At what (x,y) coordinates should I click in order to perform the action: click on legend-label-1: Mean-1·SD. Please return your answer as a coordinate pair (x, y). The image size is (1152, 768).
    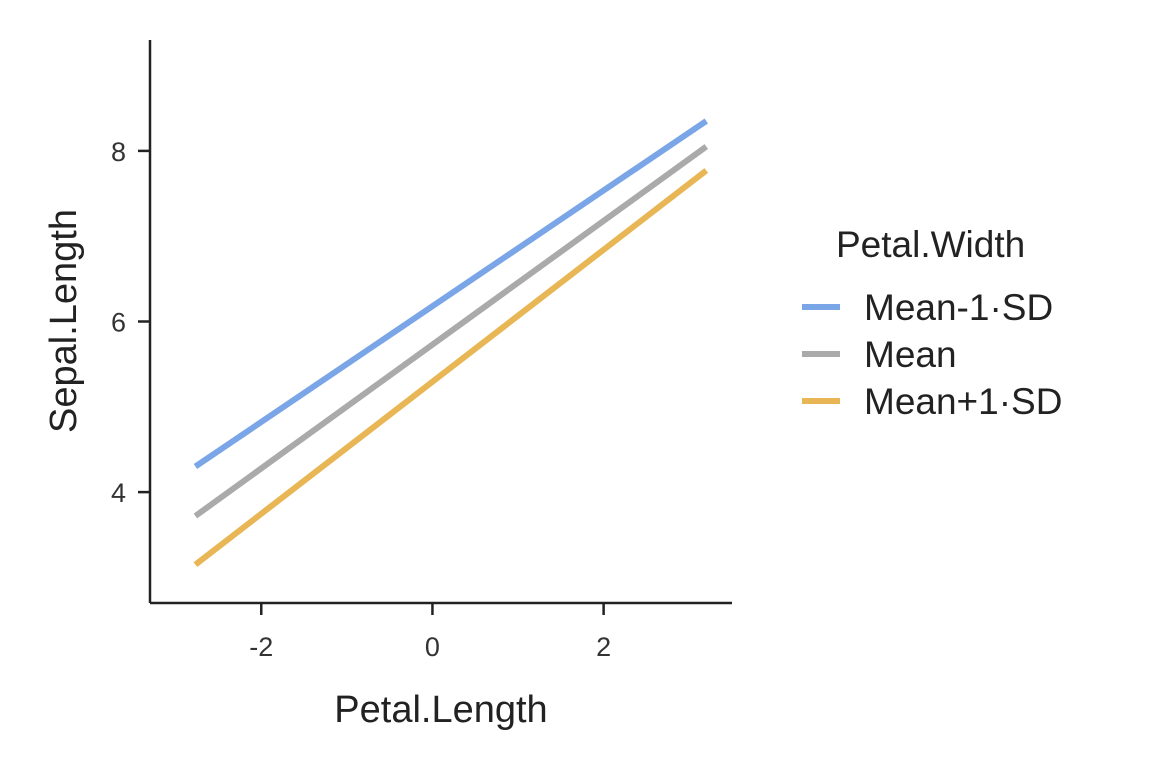
    Looking at the image, I should click on (958, 307).